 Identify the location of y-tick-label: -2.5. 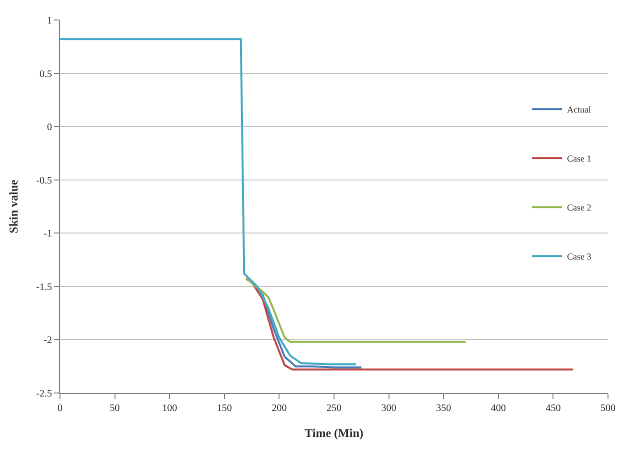
(44, 394).